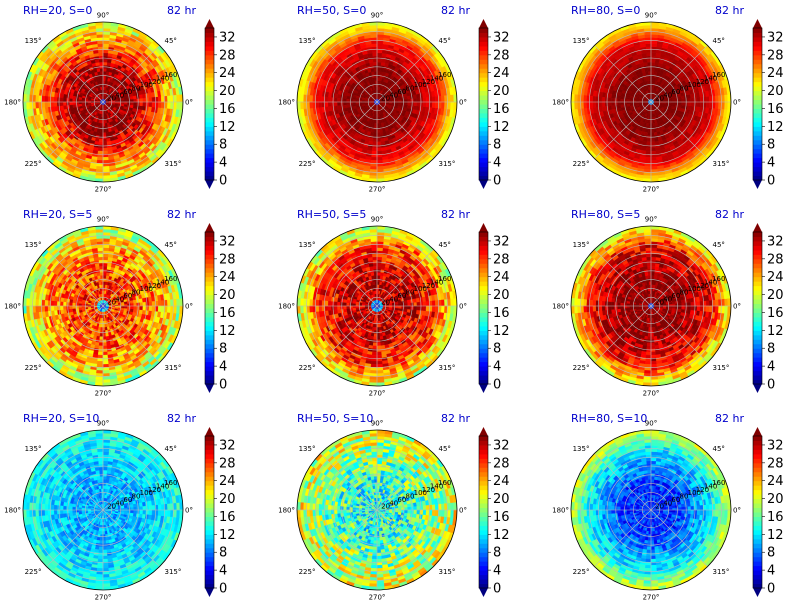 The height and width of the screenshot is (612, 785). What do you see at coordinates (136, 89) in the screenshot?
I see `radial-tick-label: 80` at bounding box center [136, 89].